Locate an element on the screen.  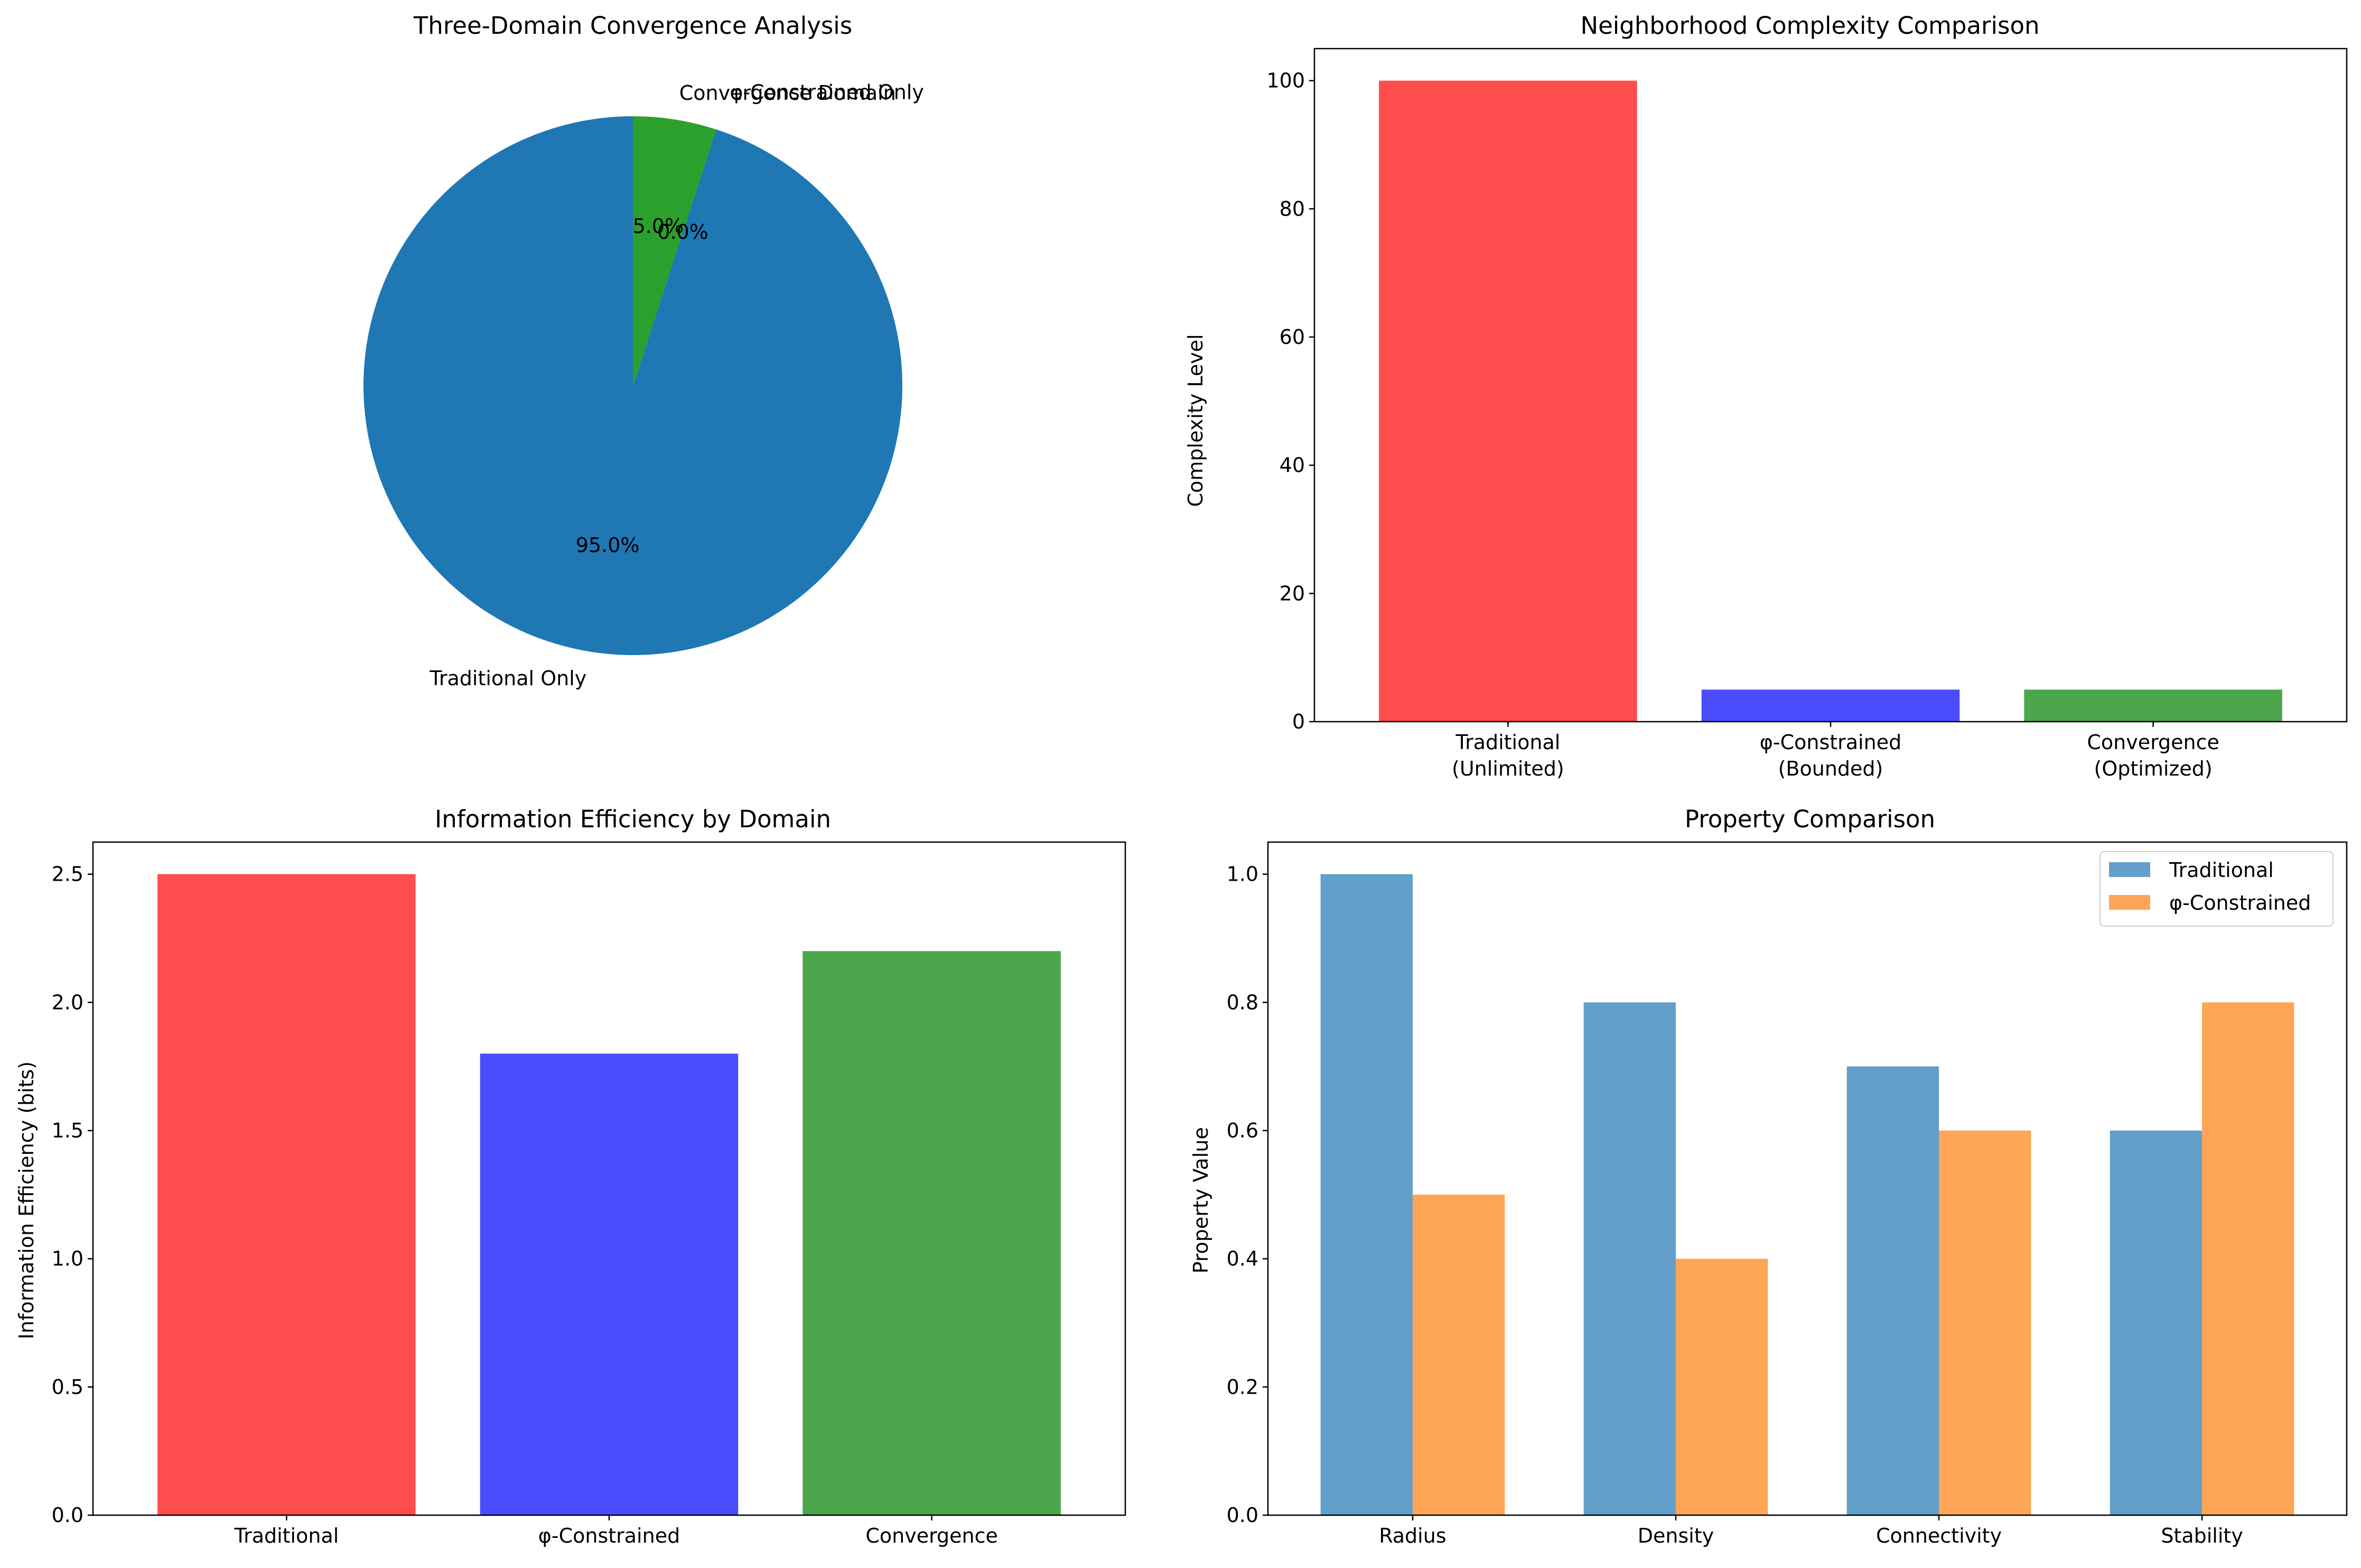
pie-pct-1: 0.0% is located at coordinates (682, 232).